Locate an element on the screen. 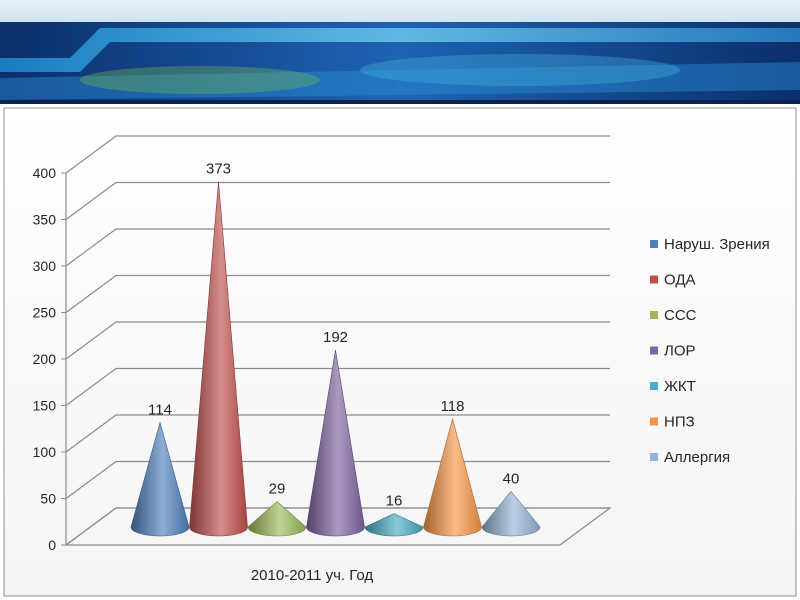 The width and height of the screenshot is (800, 600). y-tick-label: 50 is located at coordinates (48, 499).